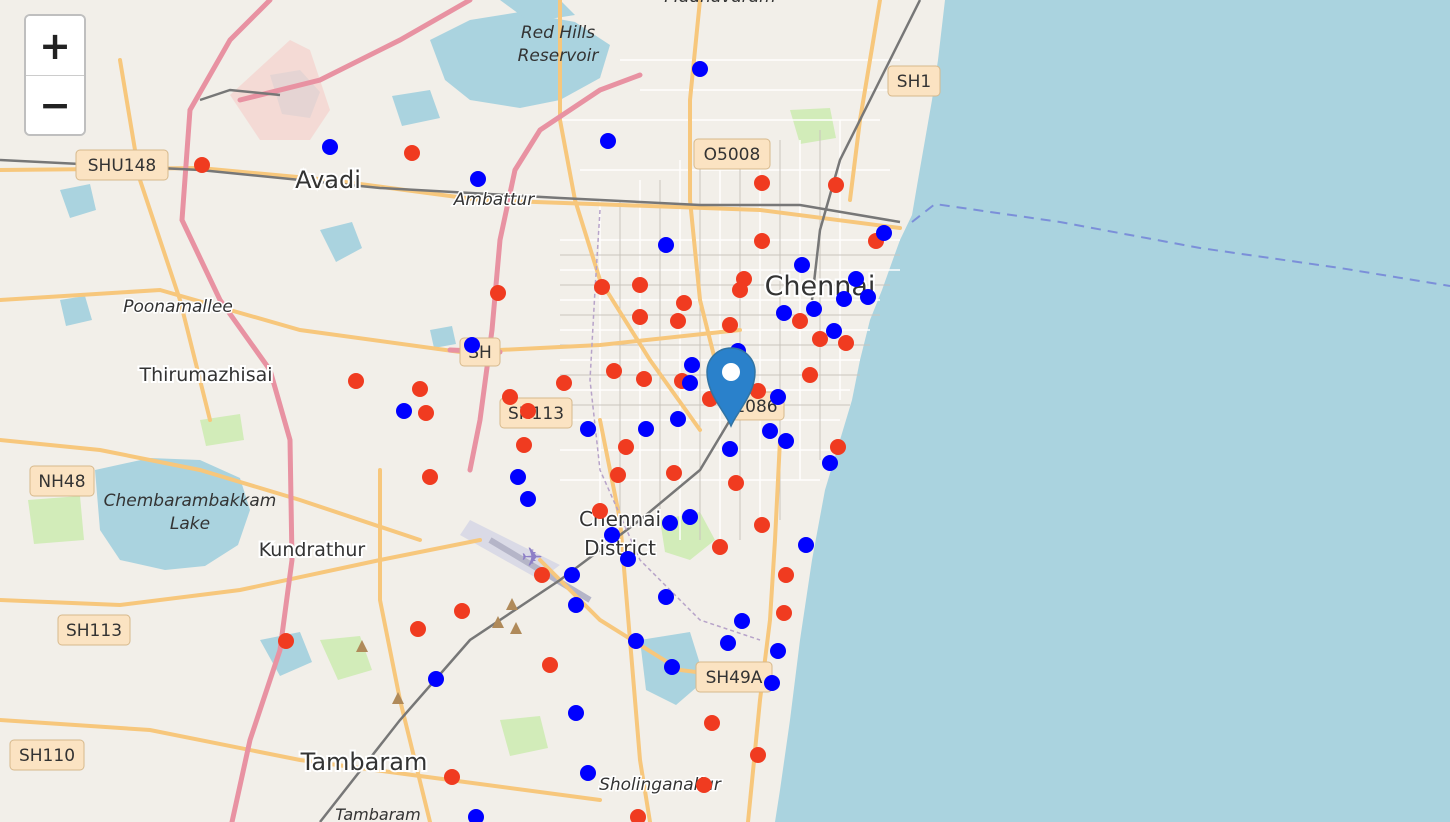 Image resolution: width=1450 pixels, height=822 pixels. Describe the element at coordinates (55, 104) in the screenshot. I see `zoom-out-button: −` at that location.